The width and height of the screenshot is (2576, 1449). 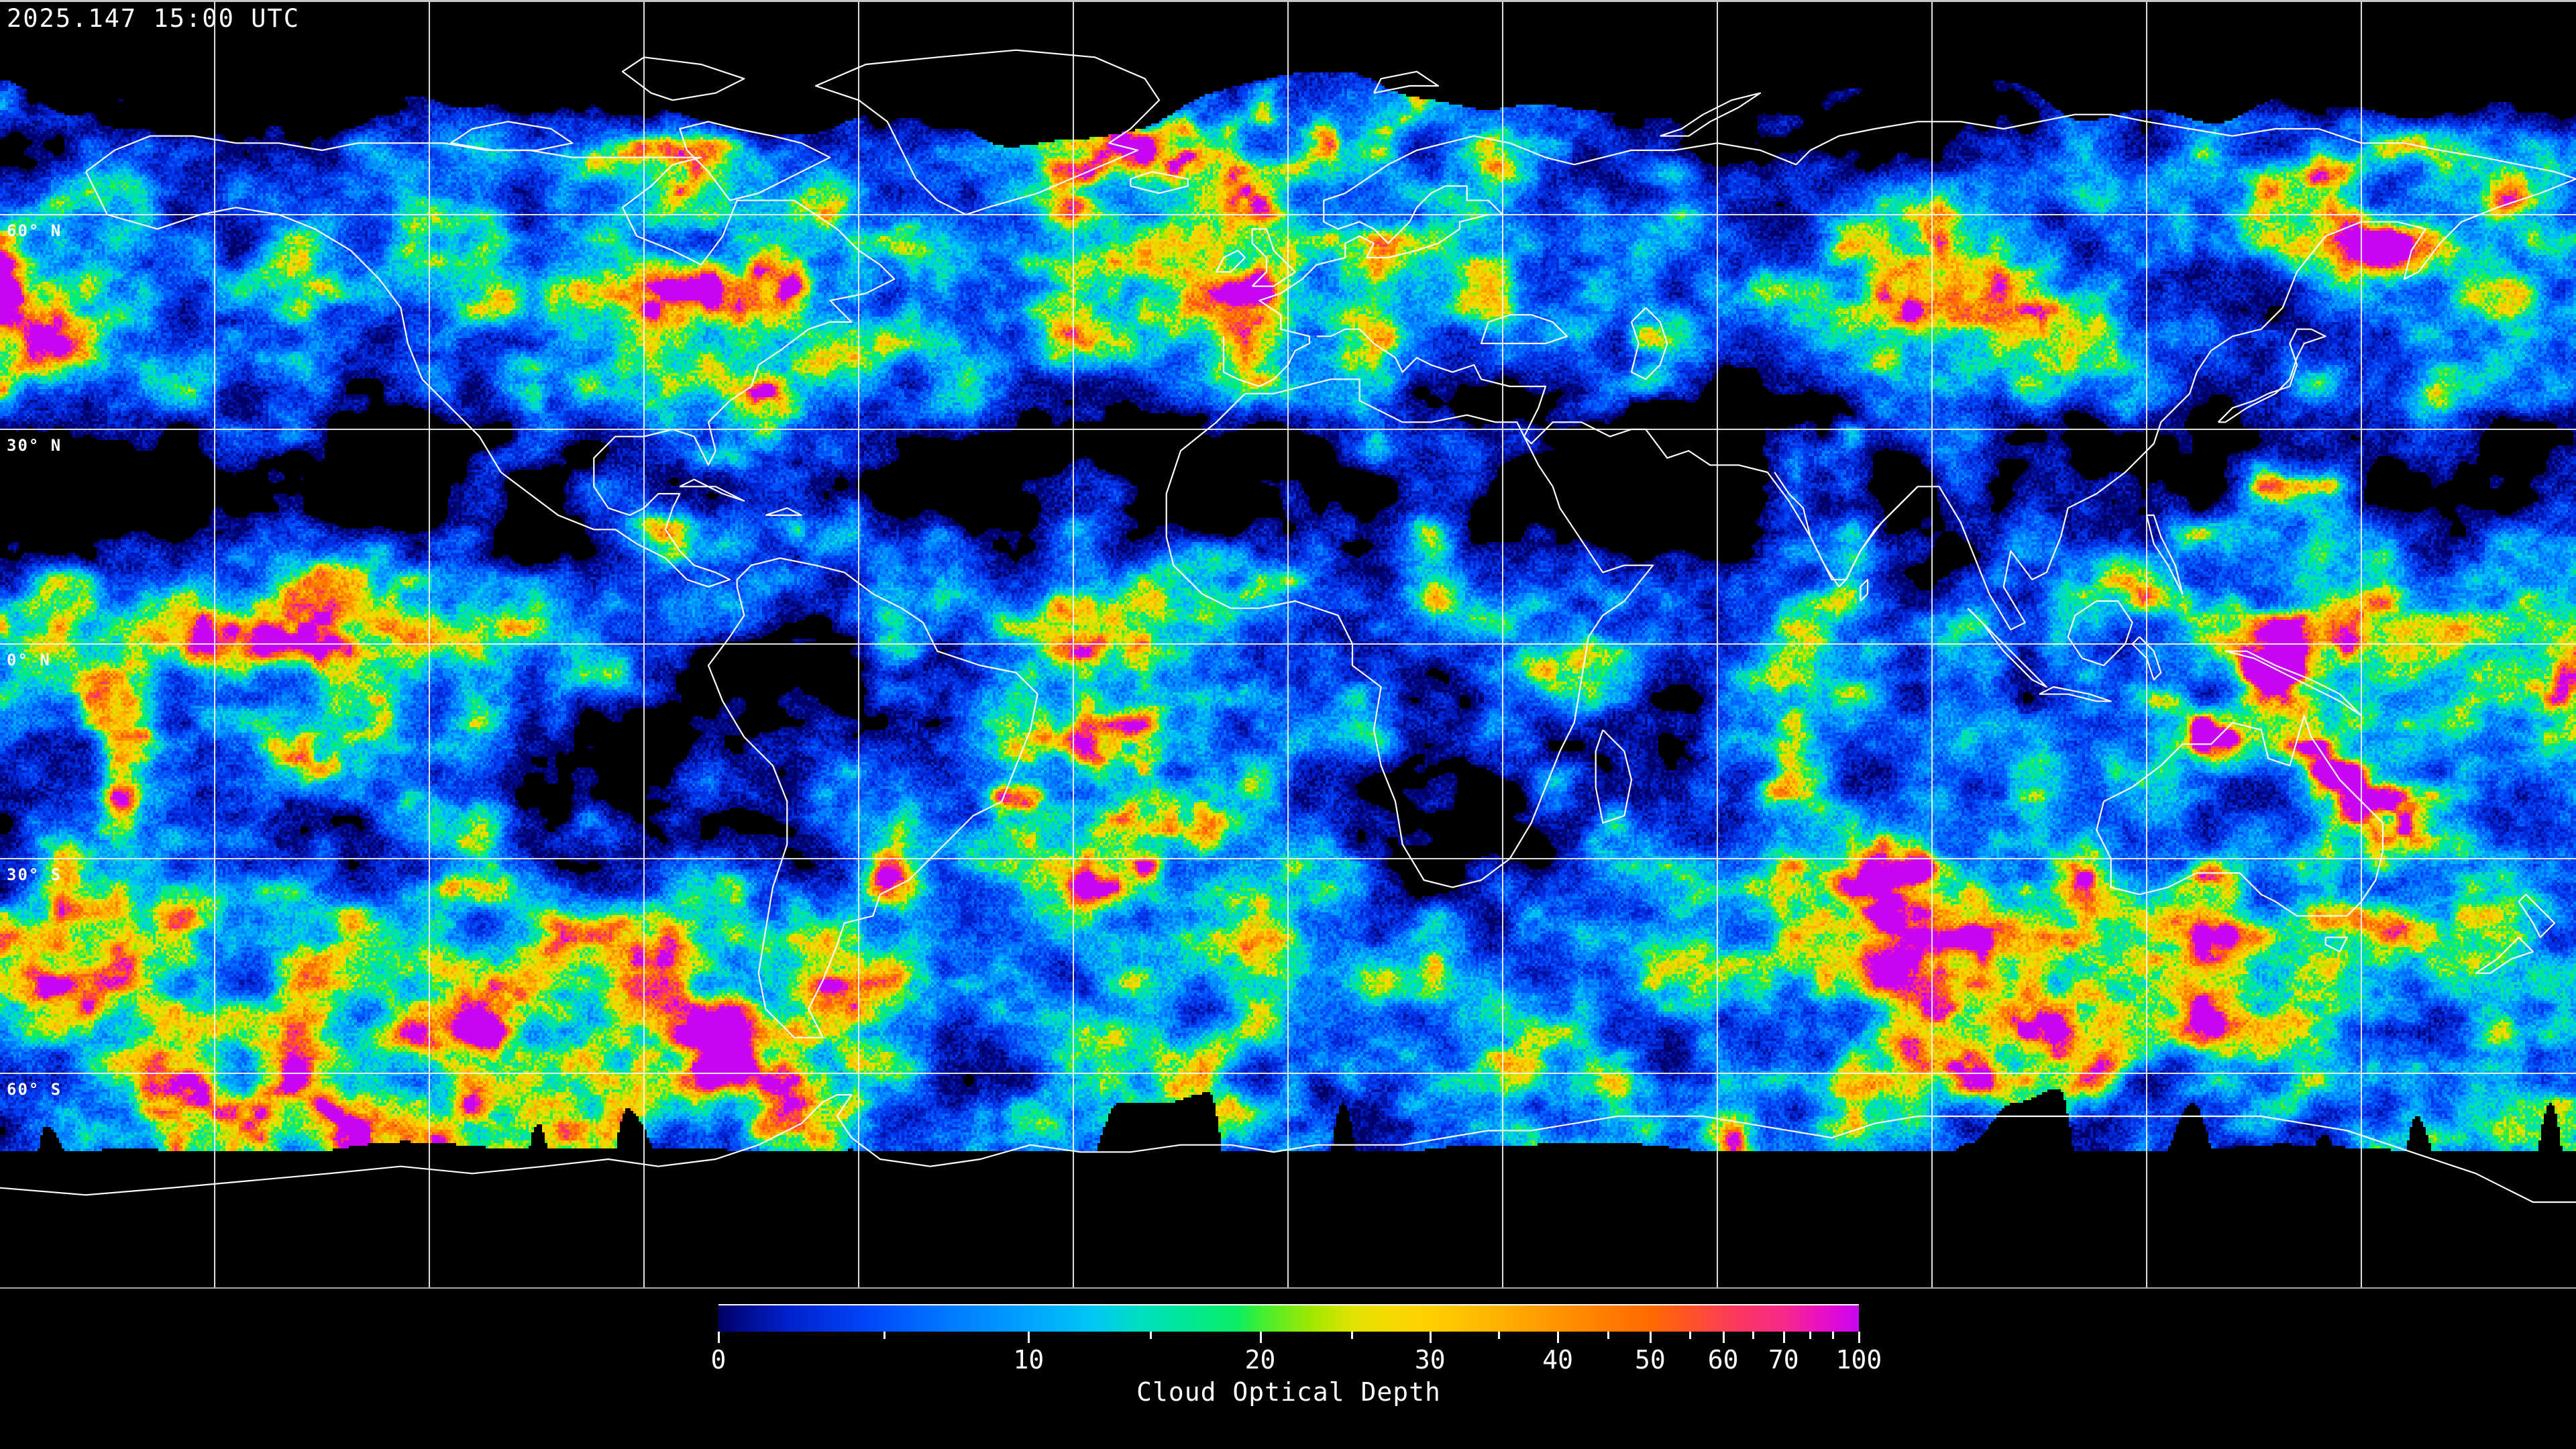 I want to click on colorbar-tick-label: 40, so click(x=1558, y=1360).